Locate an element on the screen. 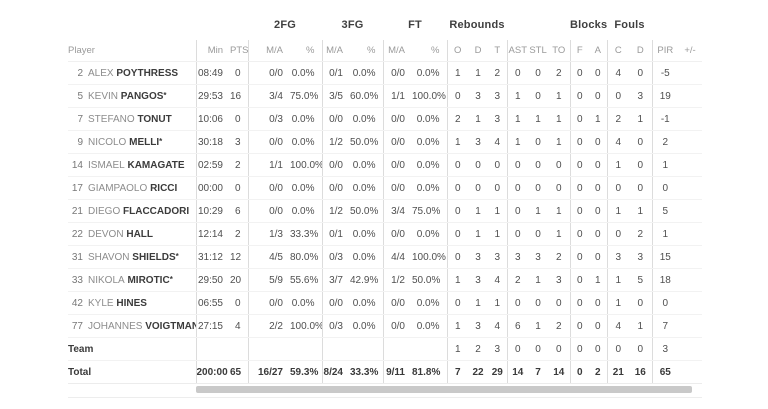 The width and height of the screenshot is (768, 409). player-name-cell: 9 NICOLO MELLI* is located at coordinates (132, 142).